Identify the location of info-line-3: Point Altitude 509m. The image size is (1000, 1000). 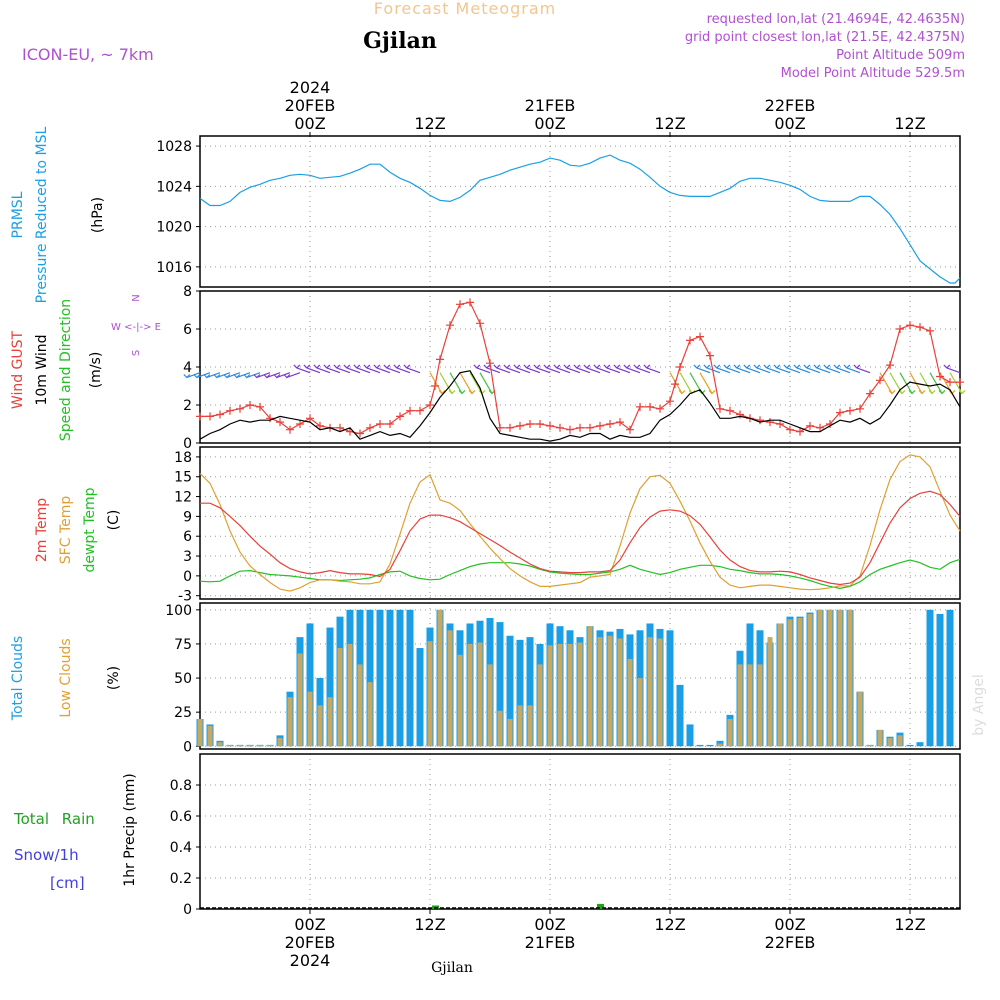
(900, 55).